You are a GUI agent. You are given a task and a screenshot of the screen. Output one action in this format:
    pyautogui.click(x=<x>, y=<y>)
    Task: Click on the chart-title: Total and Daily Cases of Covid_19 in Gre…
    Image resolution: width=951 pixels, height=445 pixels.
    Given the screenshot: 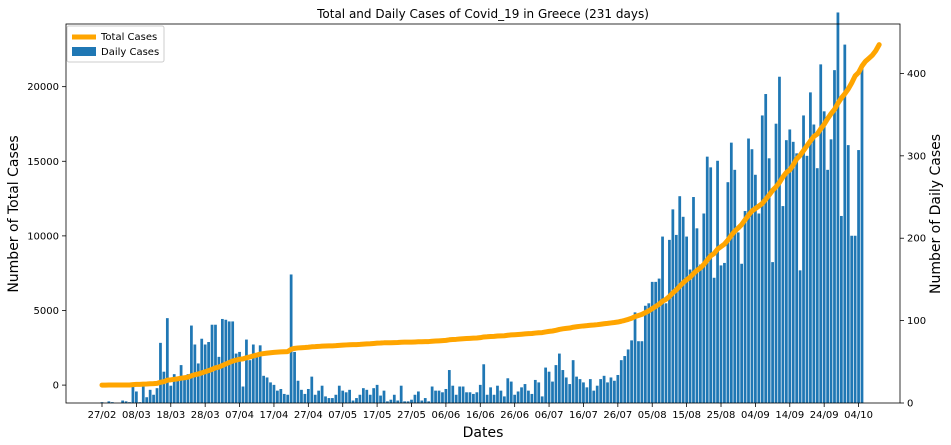 What is the action you would take?
    pyautogui.click(x=482, y=14)
    